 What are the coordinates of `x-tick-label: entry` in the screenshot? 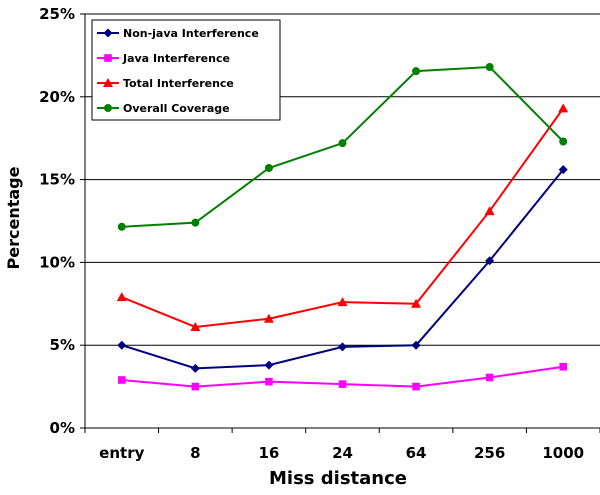 It's located at (121, 453).